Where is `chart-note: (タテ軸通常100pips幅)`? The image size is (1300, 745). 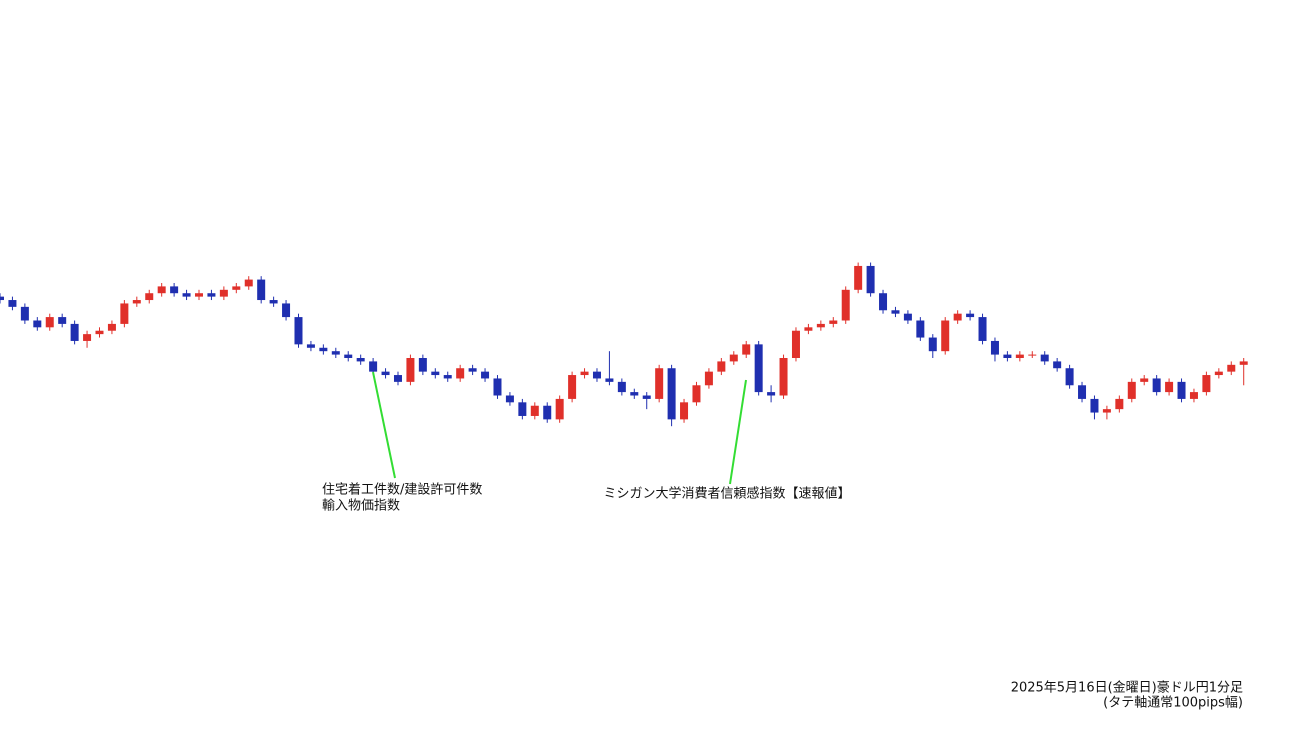
chart-note: (タテ軸通常100pips幅) is located at coordinates (1173, 703).